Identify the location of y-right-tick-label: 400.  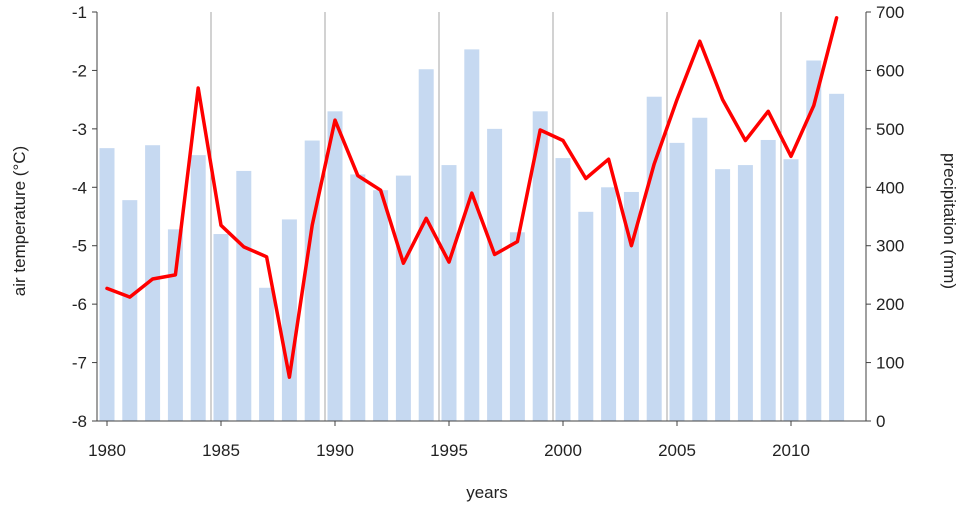
(890, 187).